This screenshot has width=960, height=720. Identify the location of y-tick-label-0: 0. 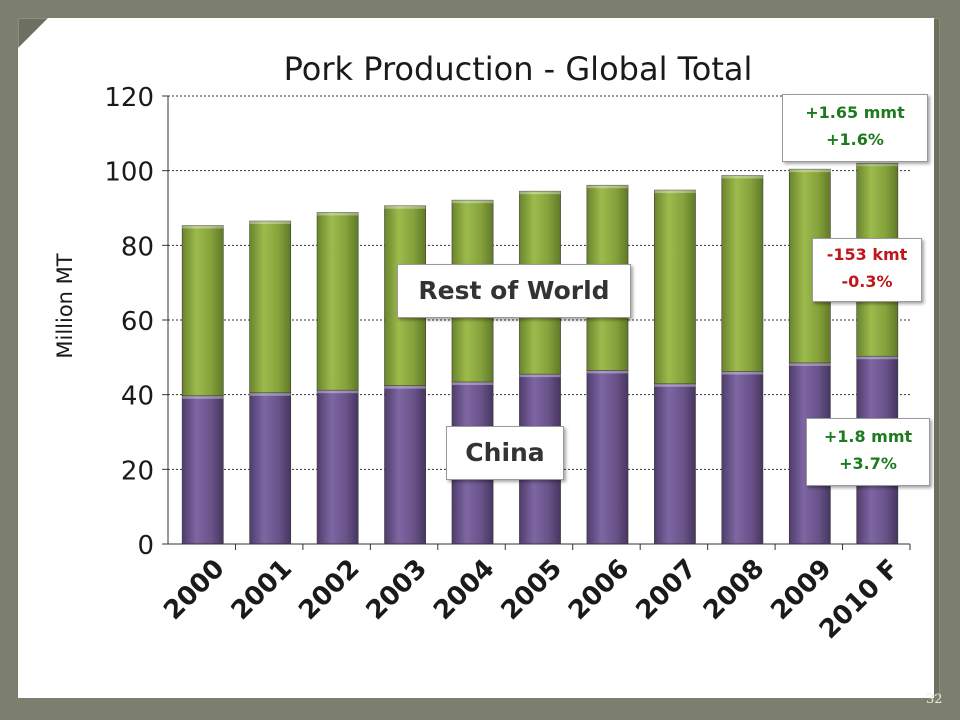
(145, 546).